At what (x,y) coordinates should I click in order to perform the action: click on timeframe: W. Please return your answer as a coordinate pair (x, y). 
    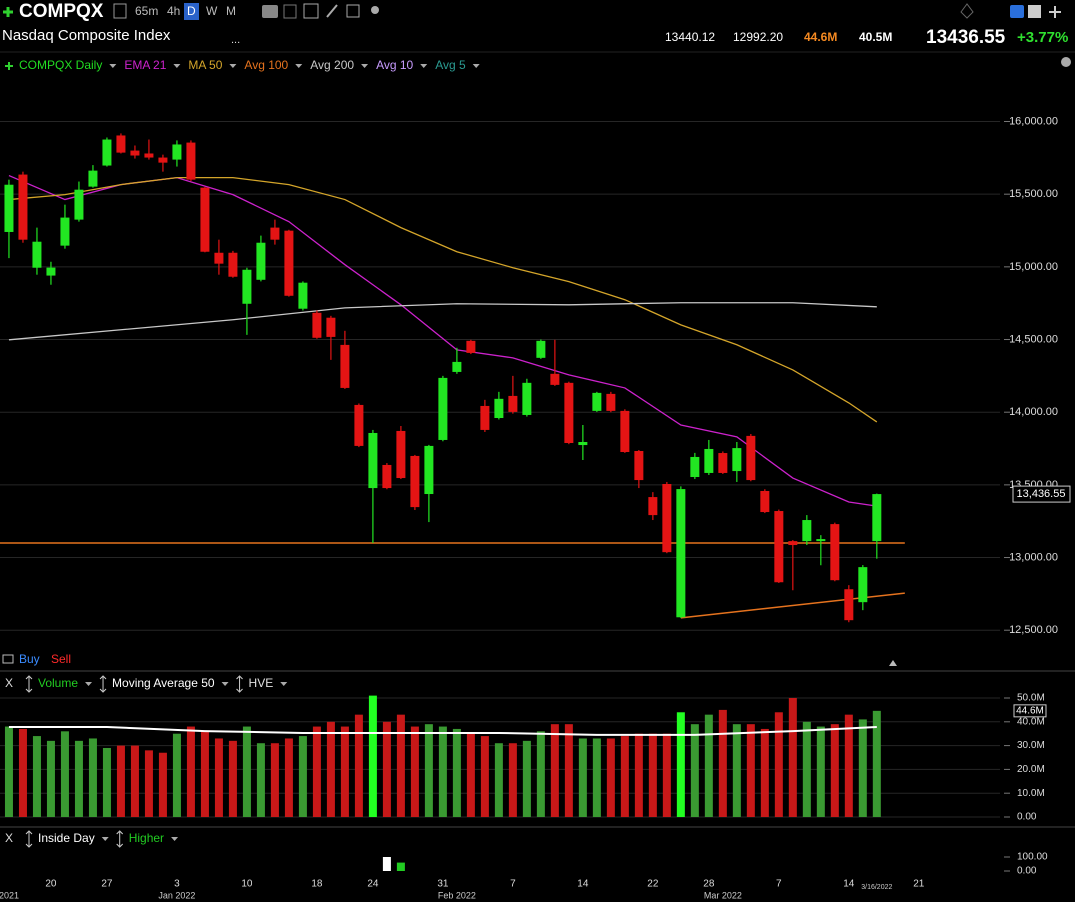
    Looking at the image, I should click on (212, 11).